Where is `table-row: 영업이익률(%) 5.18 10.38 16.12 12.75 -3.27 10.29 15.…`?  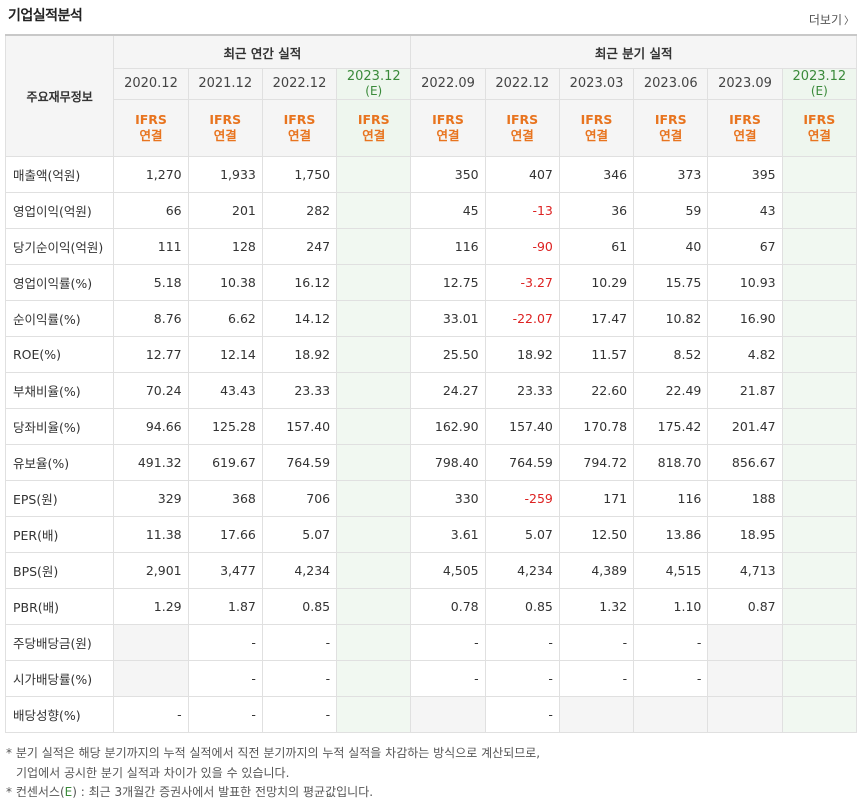
table-row: 영업이익률(%) 5.18 10.38 16.12 12.75 -3.27 10.29 15.… is located at coordinates (431, 282).